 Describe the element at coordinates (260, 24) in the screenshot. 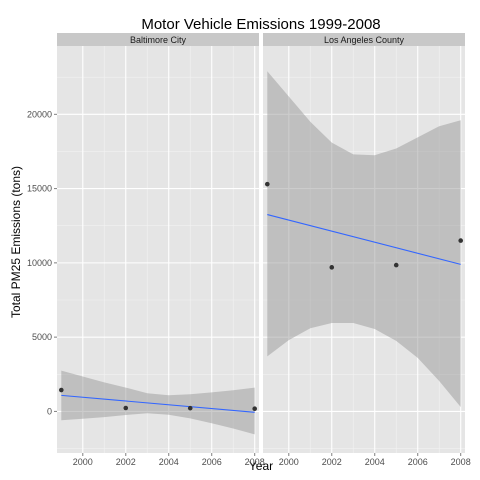

I see `chart-title: Motor Vehicle Emissions 1999-2008` at that location.